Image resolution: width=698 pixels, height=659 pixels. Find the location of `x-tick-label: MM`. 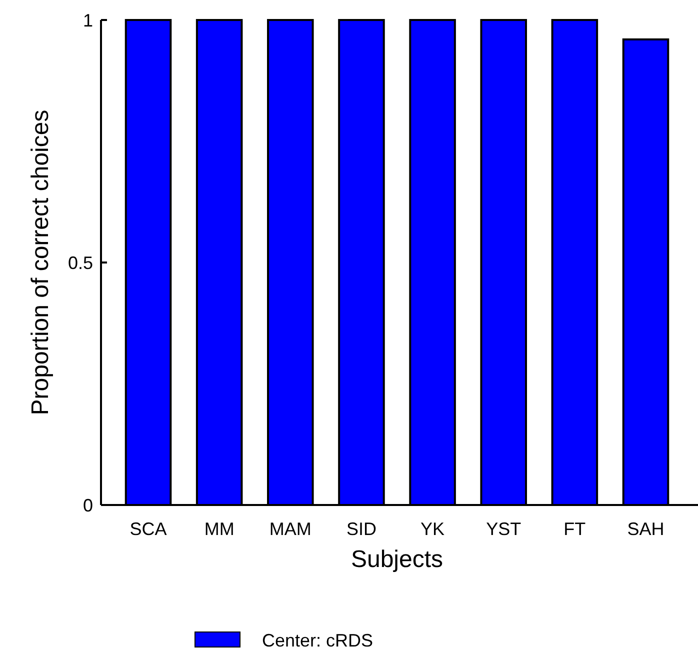

x-tick-label: MM is located at coordinates (219, 529).